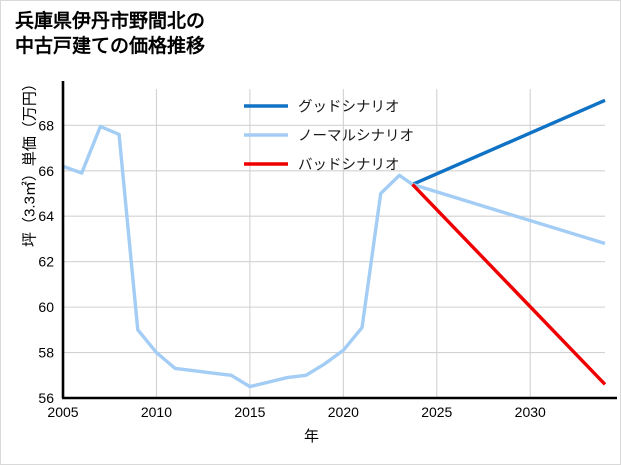 The image size is (621, 465). What do you see at coordinates (62, 412) in the screenshot?
I see `x-tick-label: 2005` at bounding box center [62, 412].